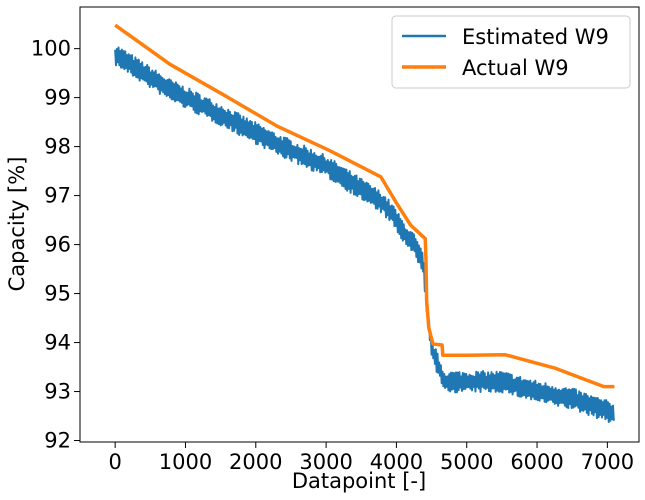 The height and width of the screenshot is (500, 645). I want to click on x-tick-label: 2000, so click(255, 462).